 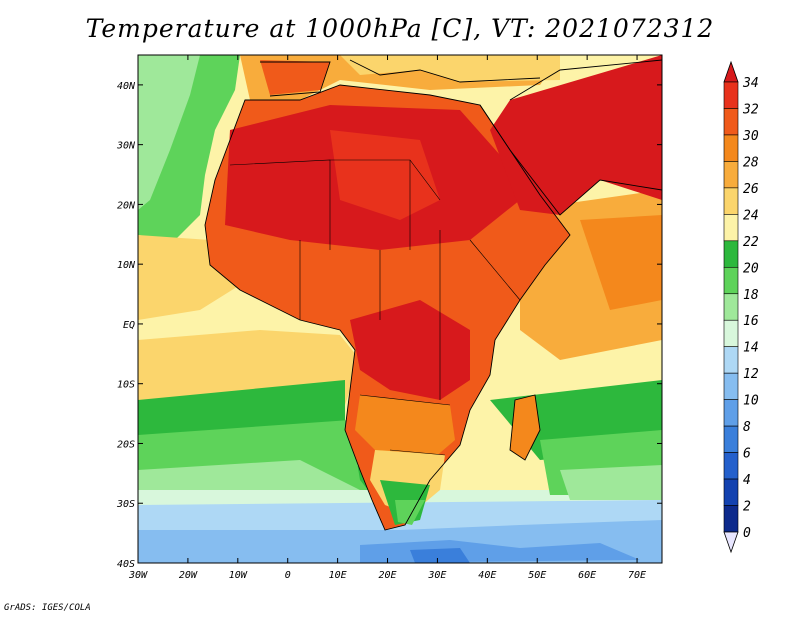 I want to click on colorbar-label: 20, so click(x=751, y=268).